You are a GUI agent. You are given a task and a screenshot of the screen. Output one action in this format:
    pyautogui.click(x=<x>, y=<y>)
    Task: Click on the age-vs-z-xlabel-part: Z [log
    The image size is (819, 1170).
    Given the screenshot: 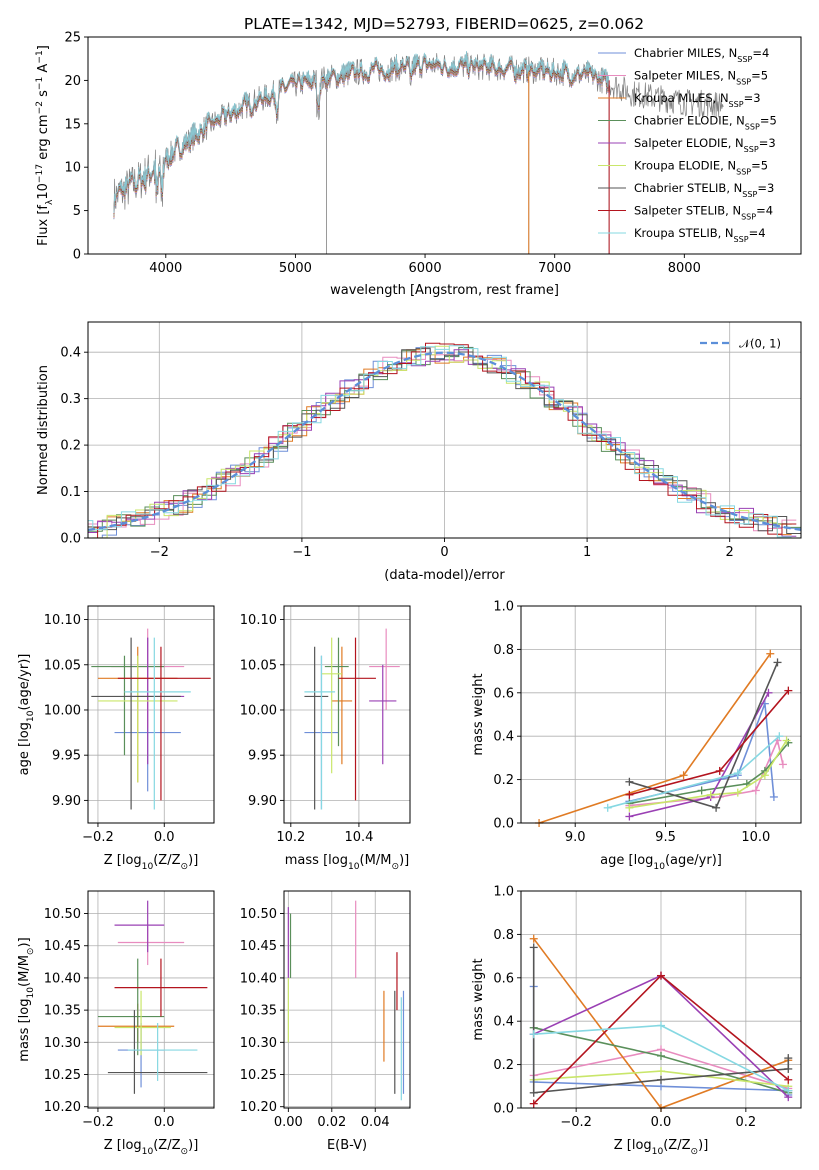 What is the action you would take?
    pyautogui.click(x=123, y=860)
    